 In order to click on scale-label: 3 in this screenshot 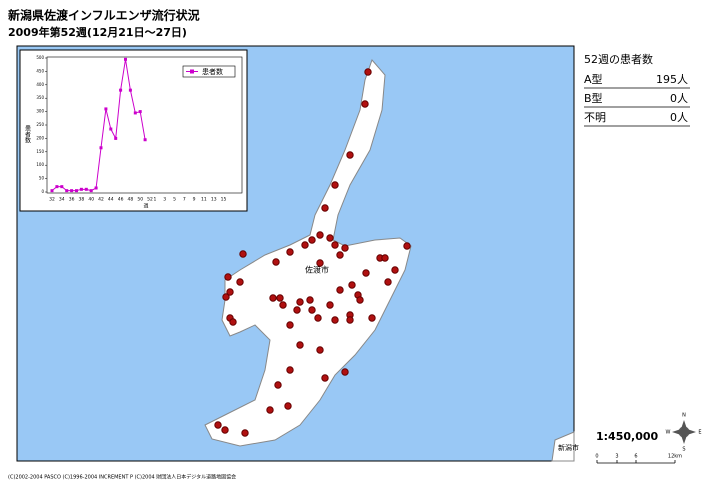, I will do `click(616, 457)`.